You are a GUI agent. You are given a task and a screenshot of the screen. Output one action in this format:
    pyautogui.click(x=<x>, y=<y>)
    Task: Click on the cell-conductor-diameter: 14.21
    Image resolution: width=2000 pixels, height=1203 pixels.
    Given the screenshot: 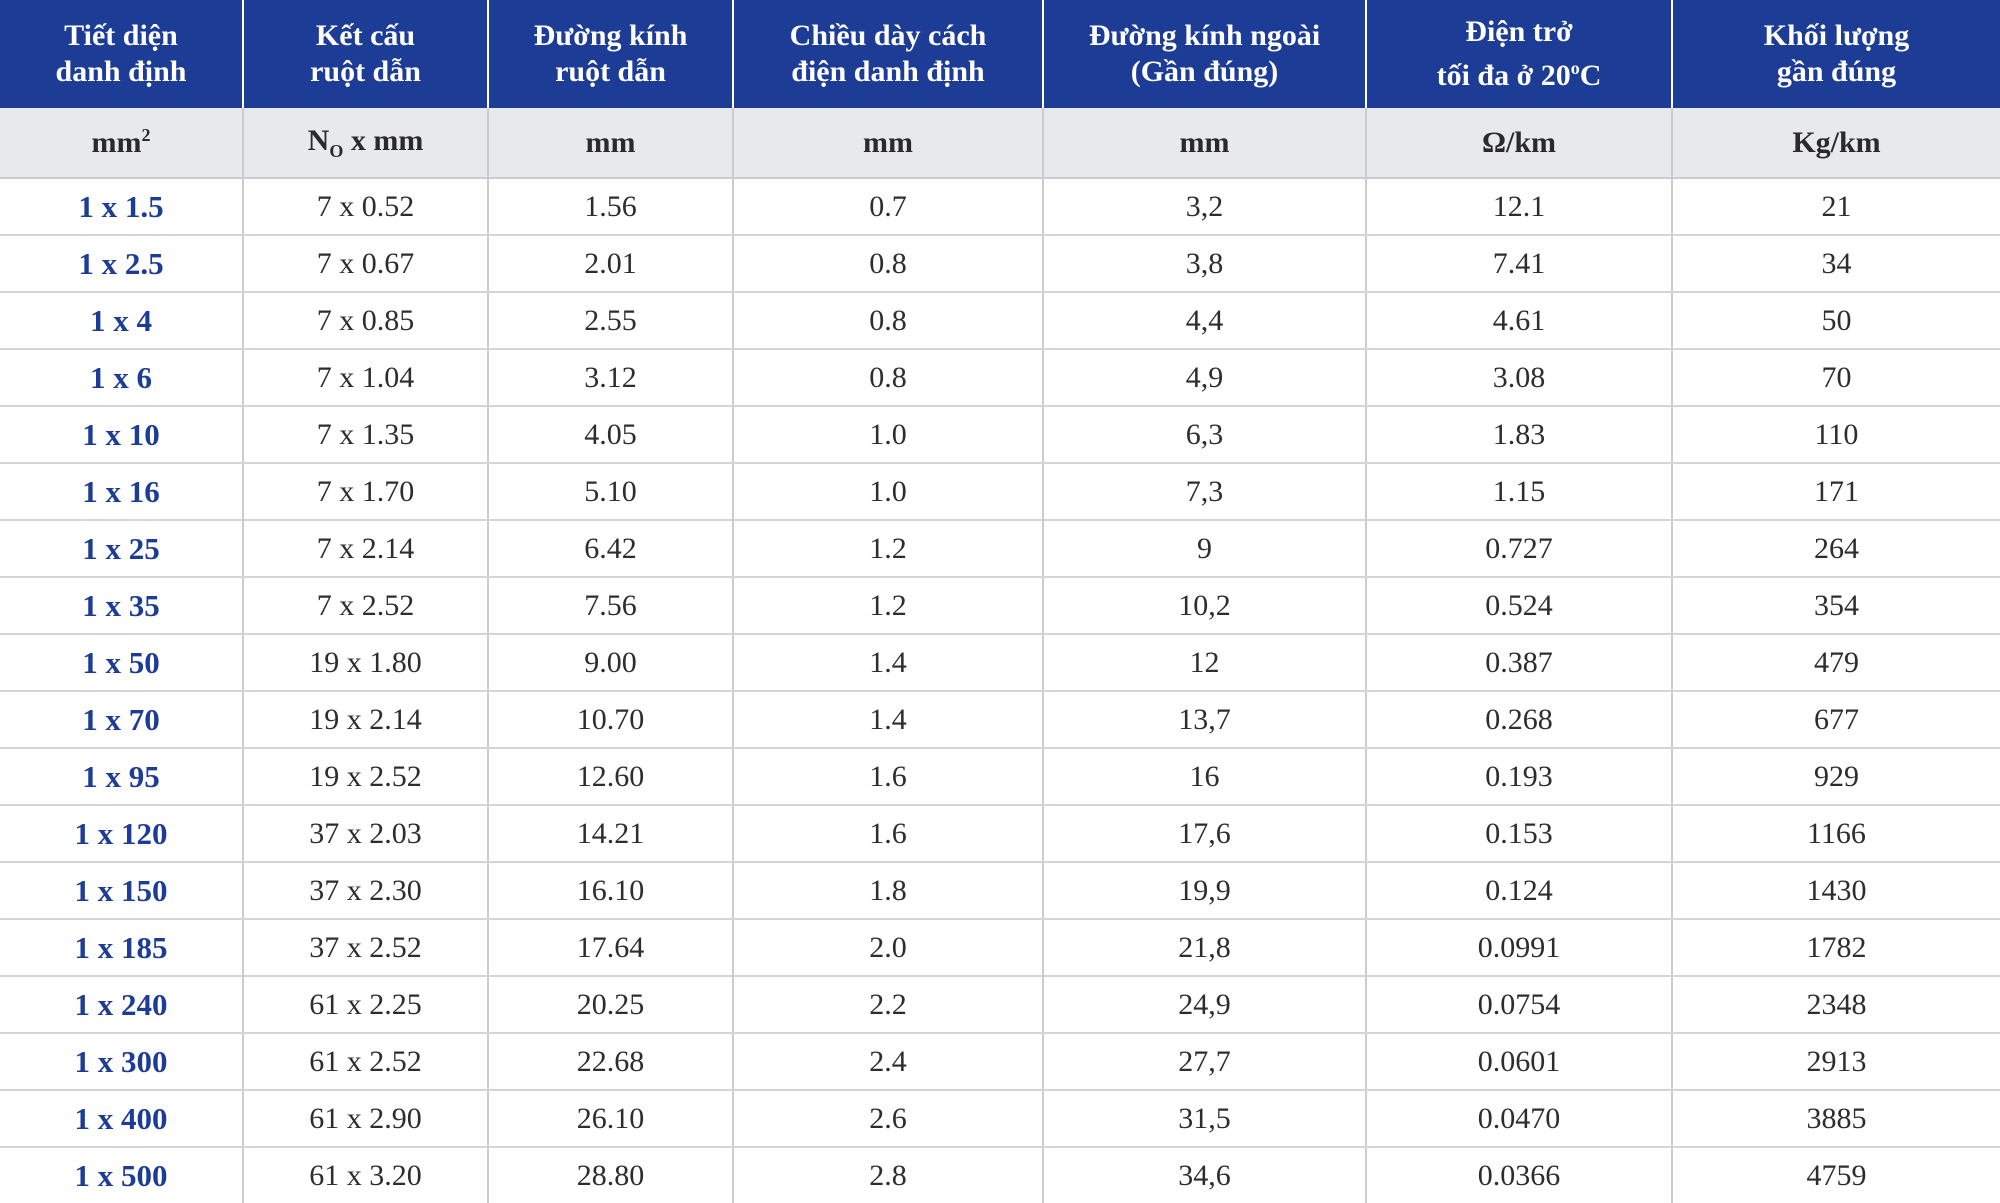 What is the action you would take?
    pyautogui.click(x=611, y=834)
    